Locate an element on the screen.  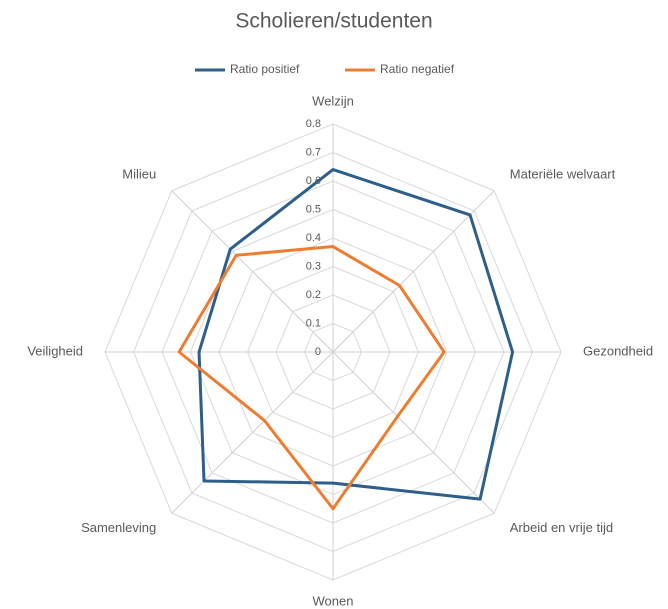
tick-label: 0.2 is located at coordinates (313, 295).